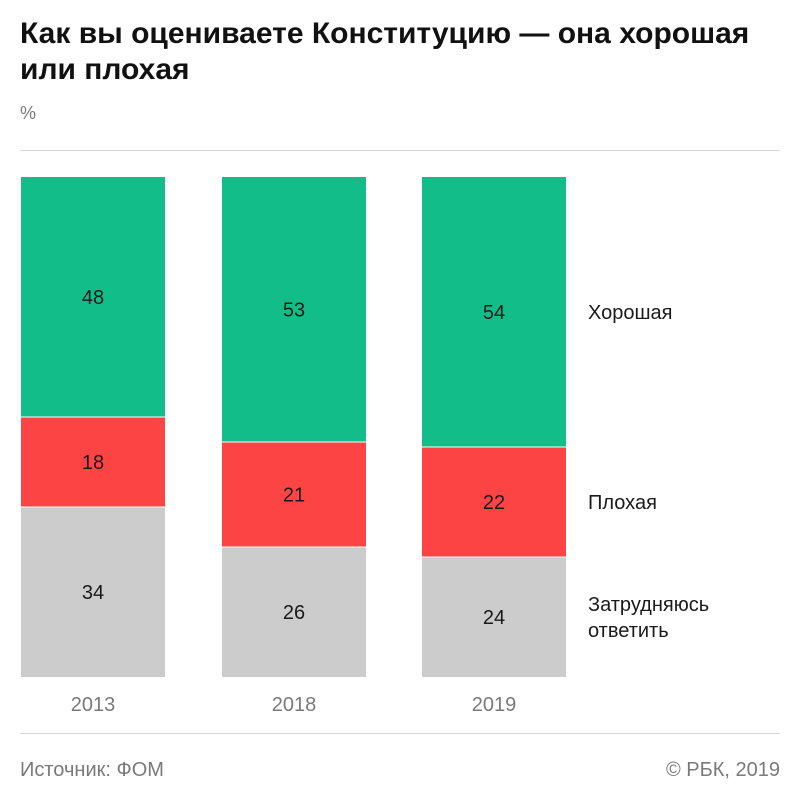 The width and height of the screenshot is (800, 800). What do you see at coordinates (28, 113) in the screenshot?
I see `unit-label: %` at bounding box center [28, 113].